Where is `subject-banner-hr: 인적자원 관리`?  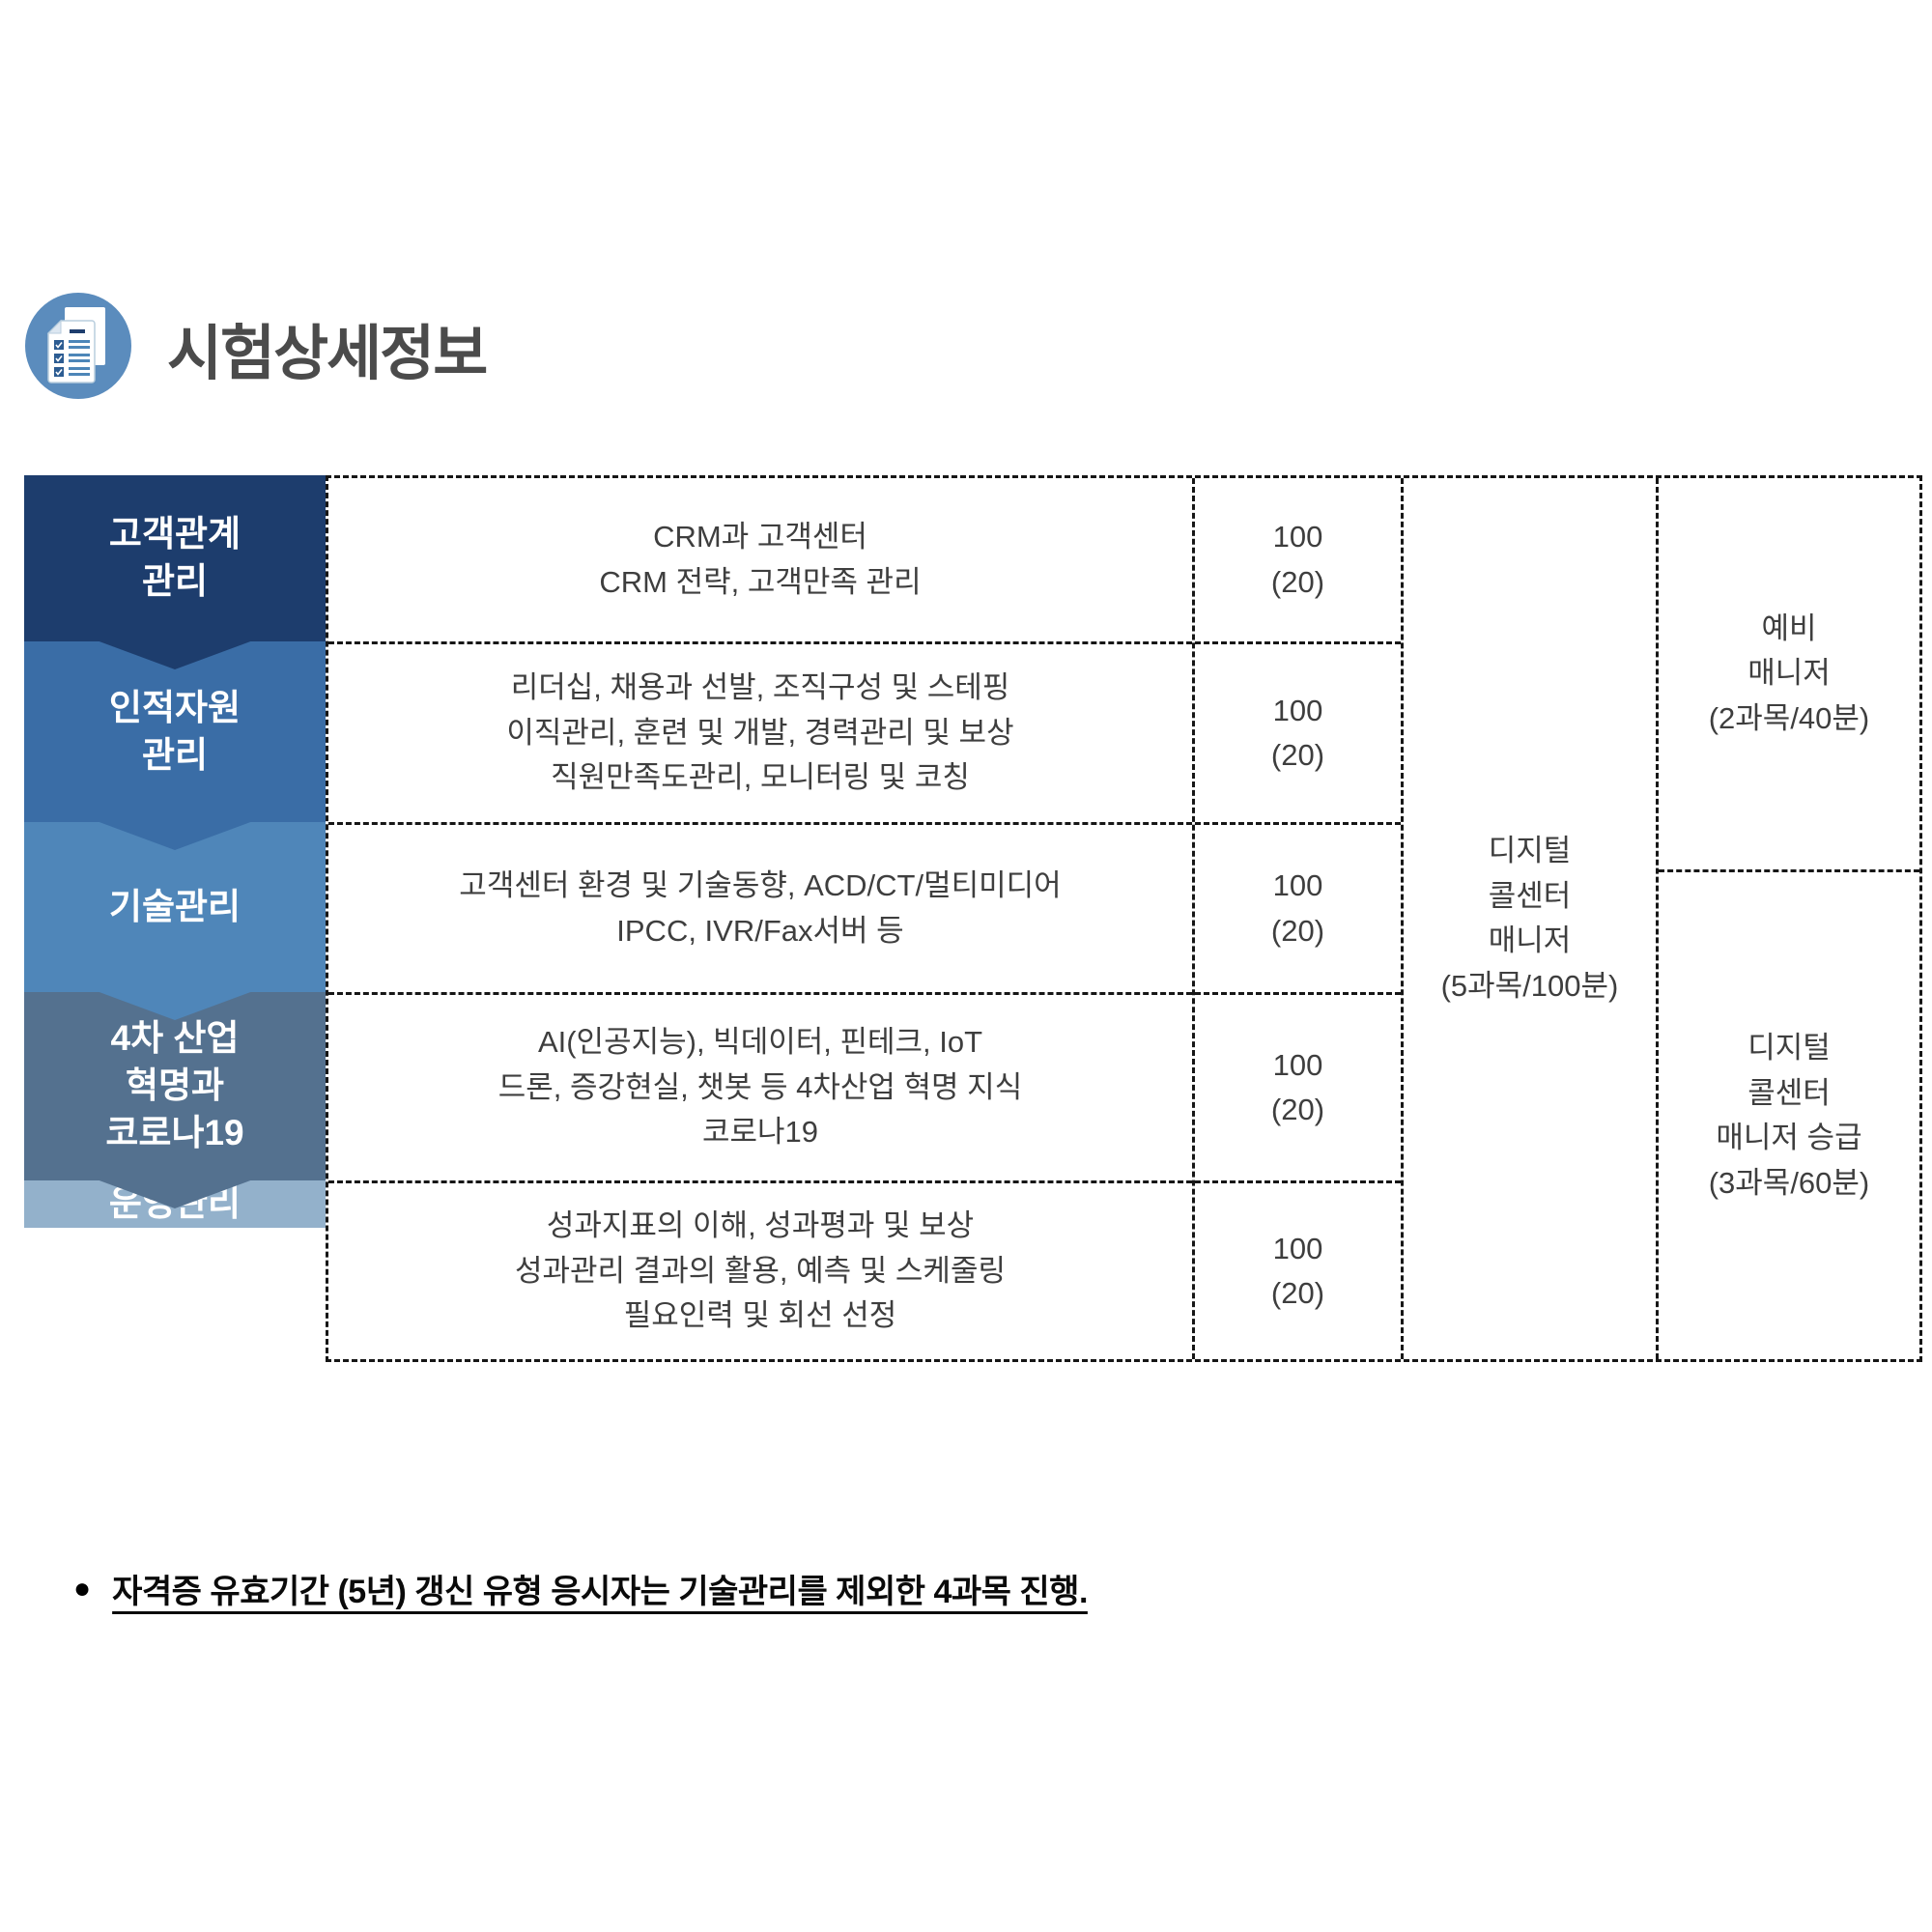
subject-banner-hr: 인적자원 관리 is located at coordinates (175, 745).